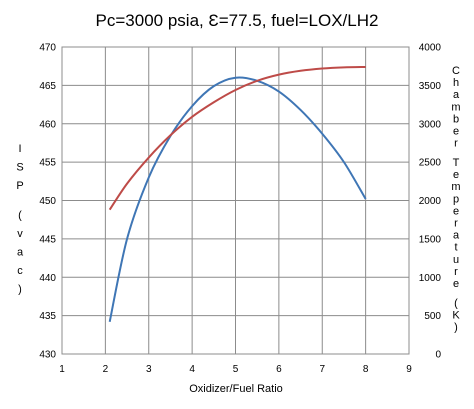  Describe the element at coordinates (106, 369) in the screenshot. I see `x-tick-label: 2` at that location.